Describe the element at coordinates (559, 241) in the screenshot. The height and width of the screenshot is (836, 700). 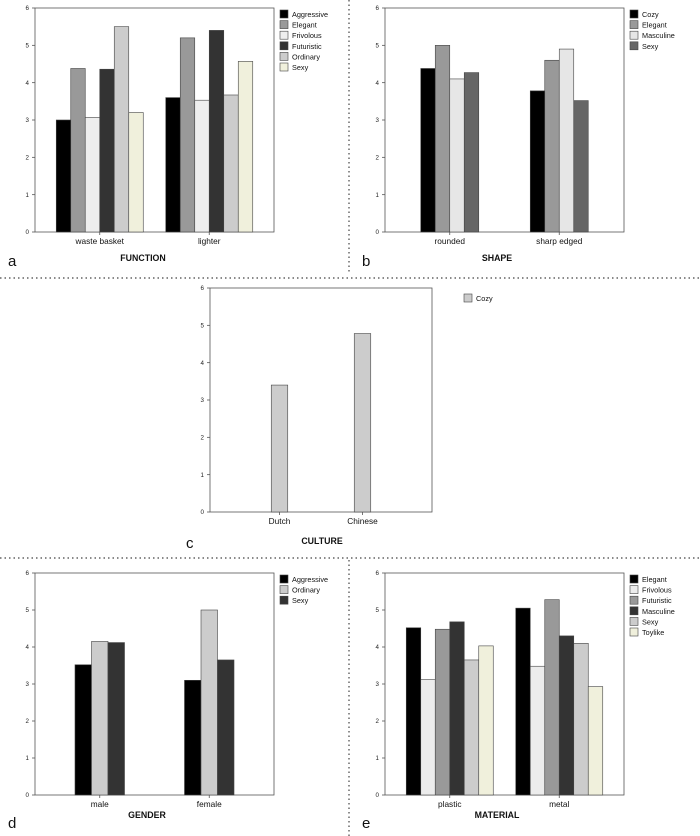
I see `x-tick-label: sharp edged` at that location.